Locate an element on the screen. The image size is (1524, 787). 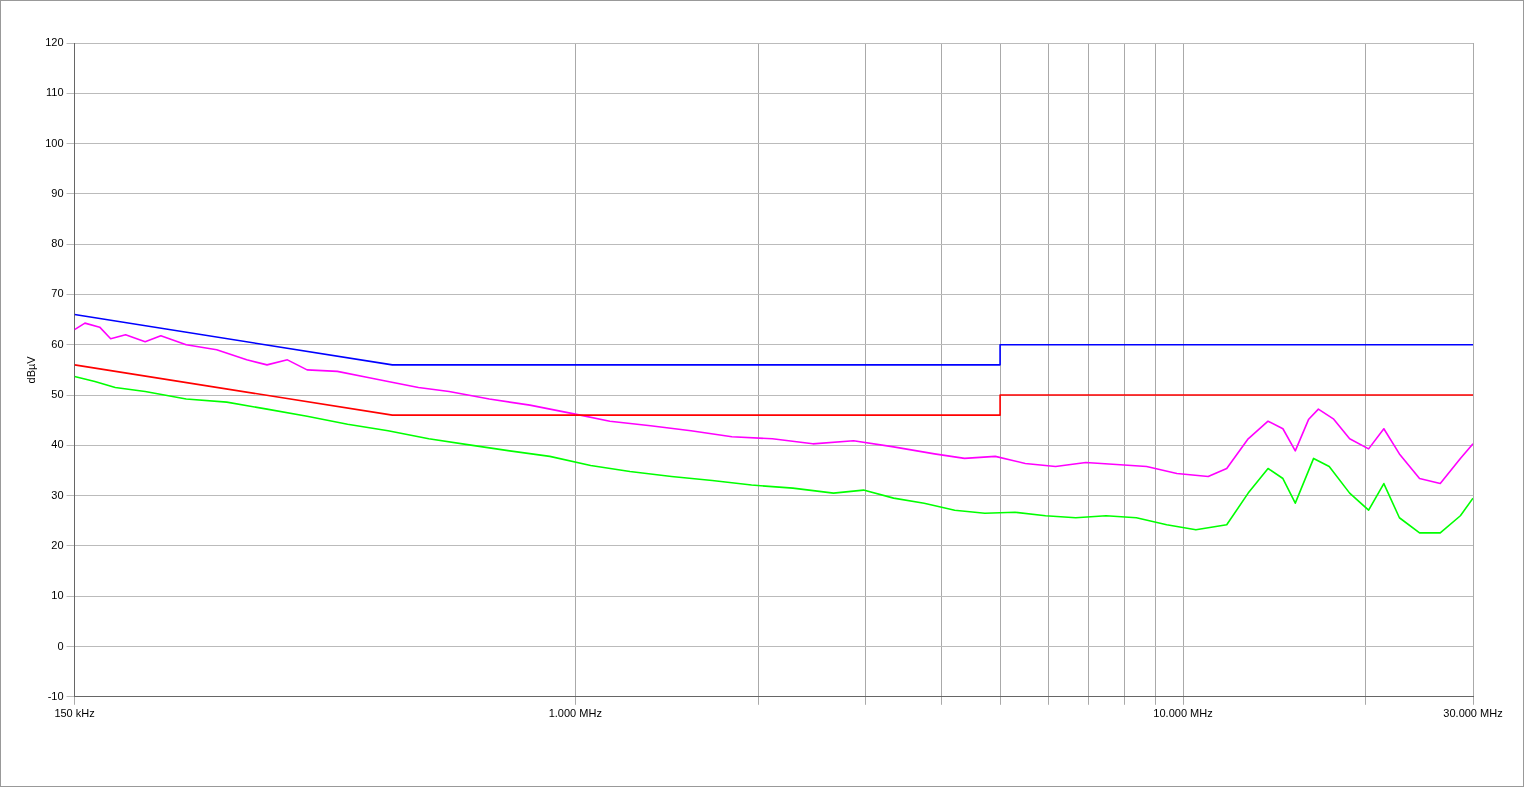
y-tick-label: 20 is located at coordinates (57, 544).